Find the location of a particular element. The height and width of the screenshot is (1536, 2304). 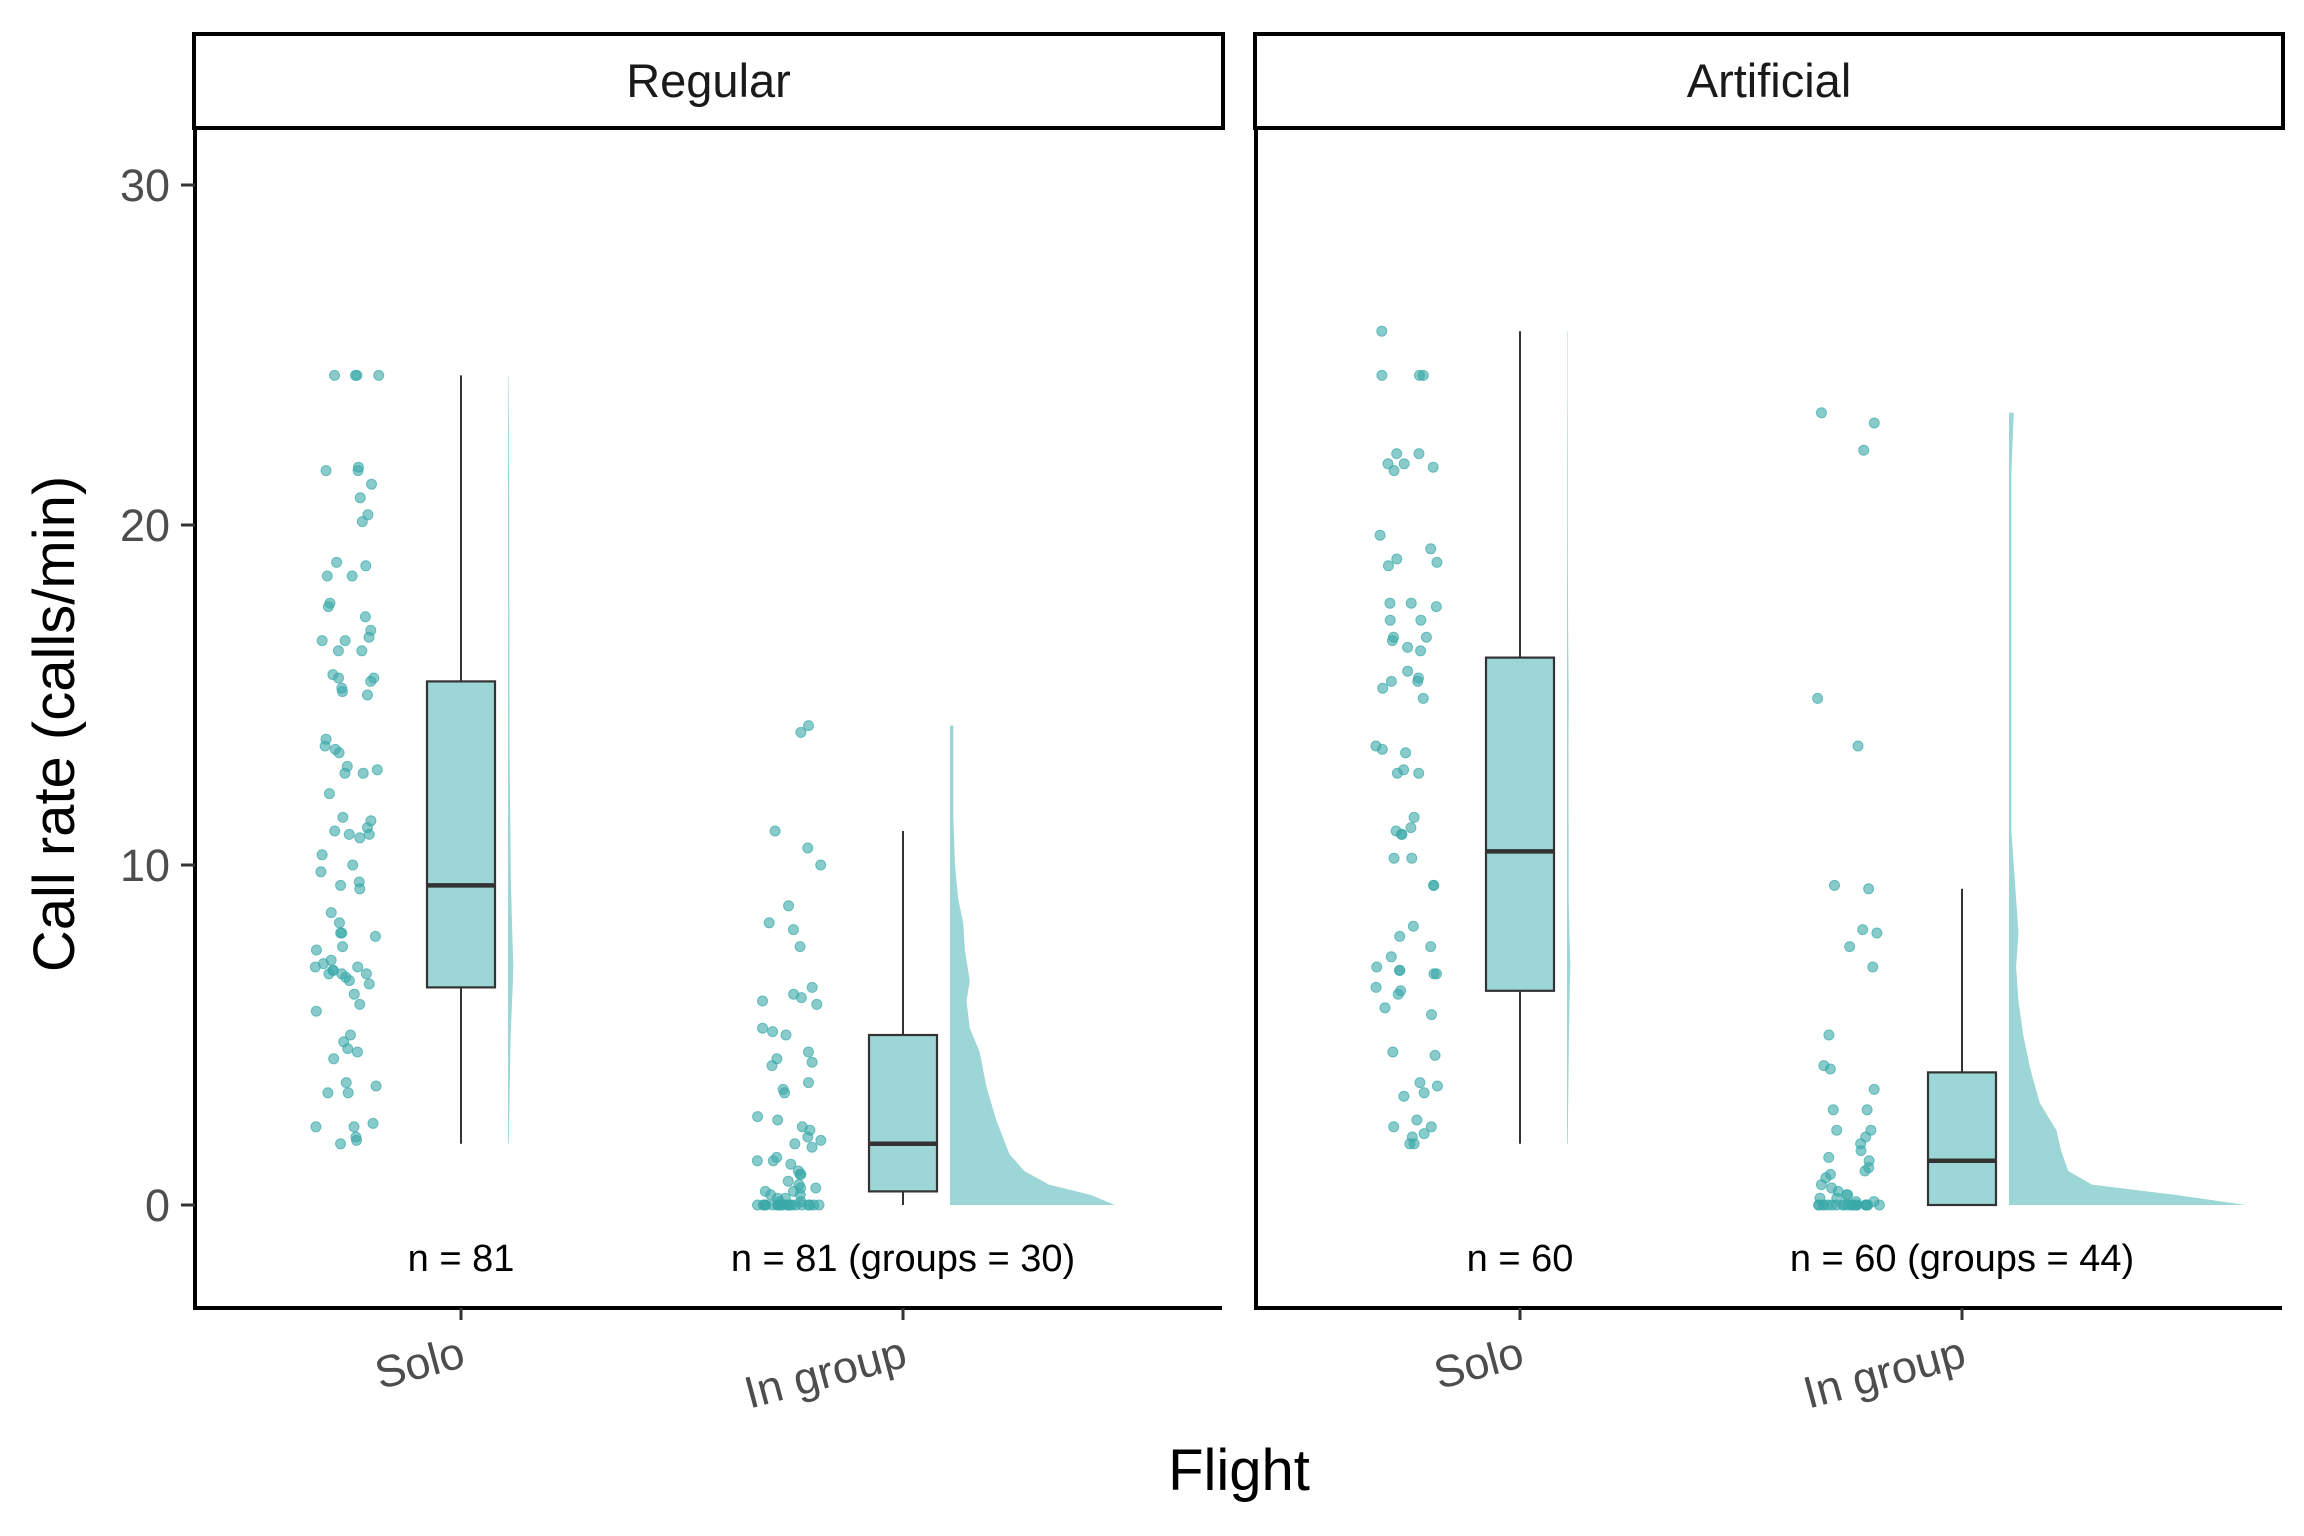

y-tick-label: 10 is located at coordinates (145, 865).